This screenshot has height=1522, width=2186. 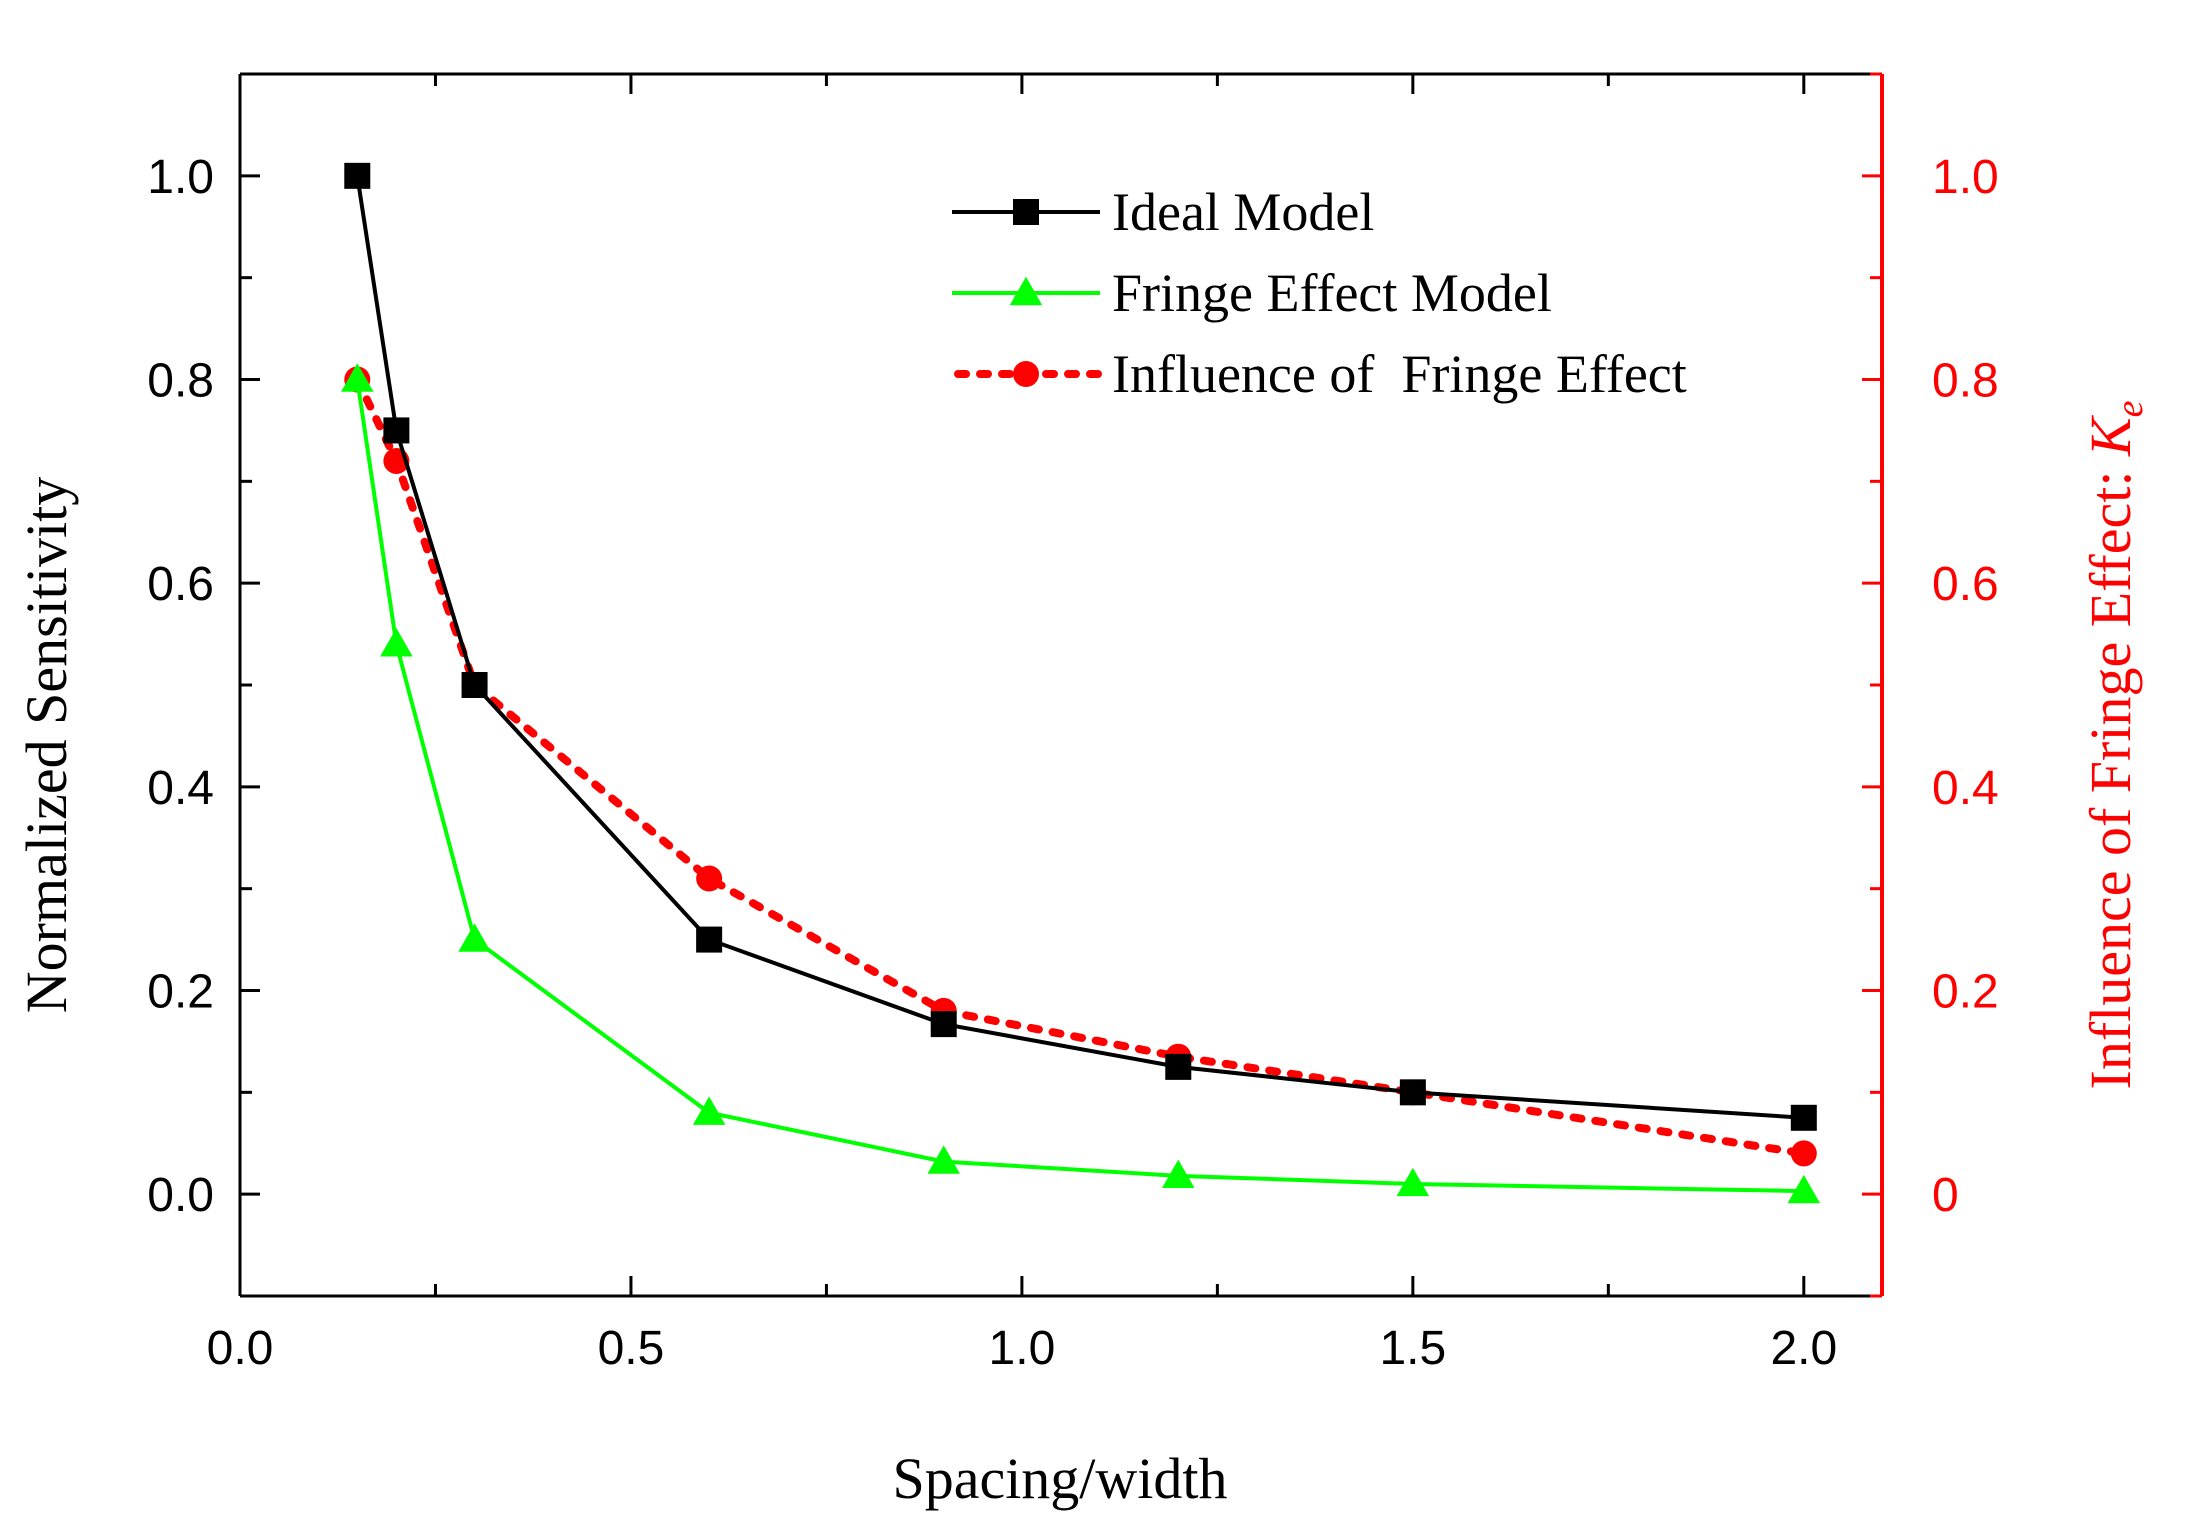 What do you see at coordinates (1059, 1478) in the screenshot?
I see `x-axis-title: Spacing/width` at bounding box center [1059, 1478].